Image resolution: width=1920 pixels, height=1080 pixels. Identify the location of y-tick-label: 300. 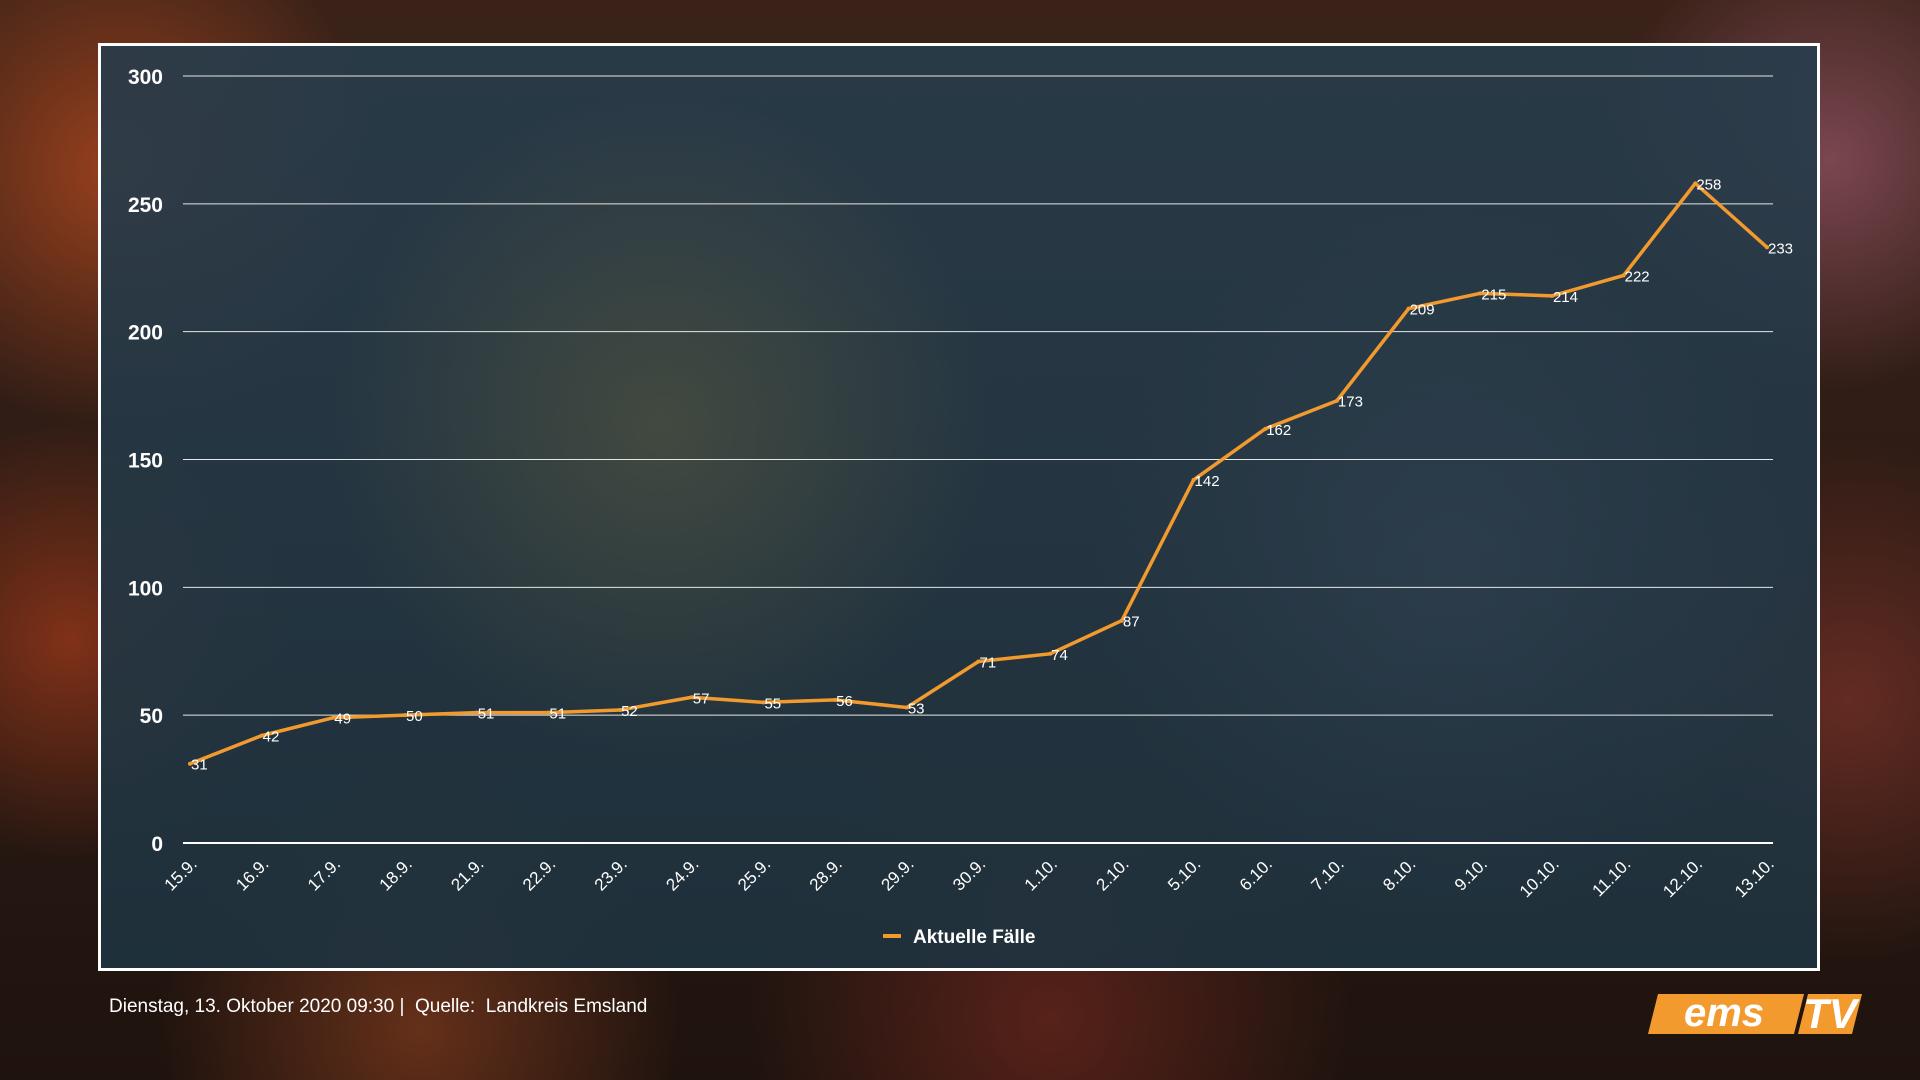
(145, 77).